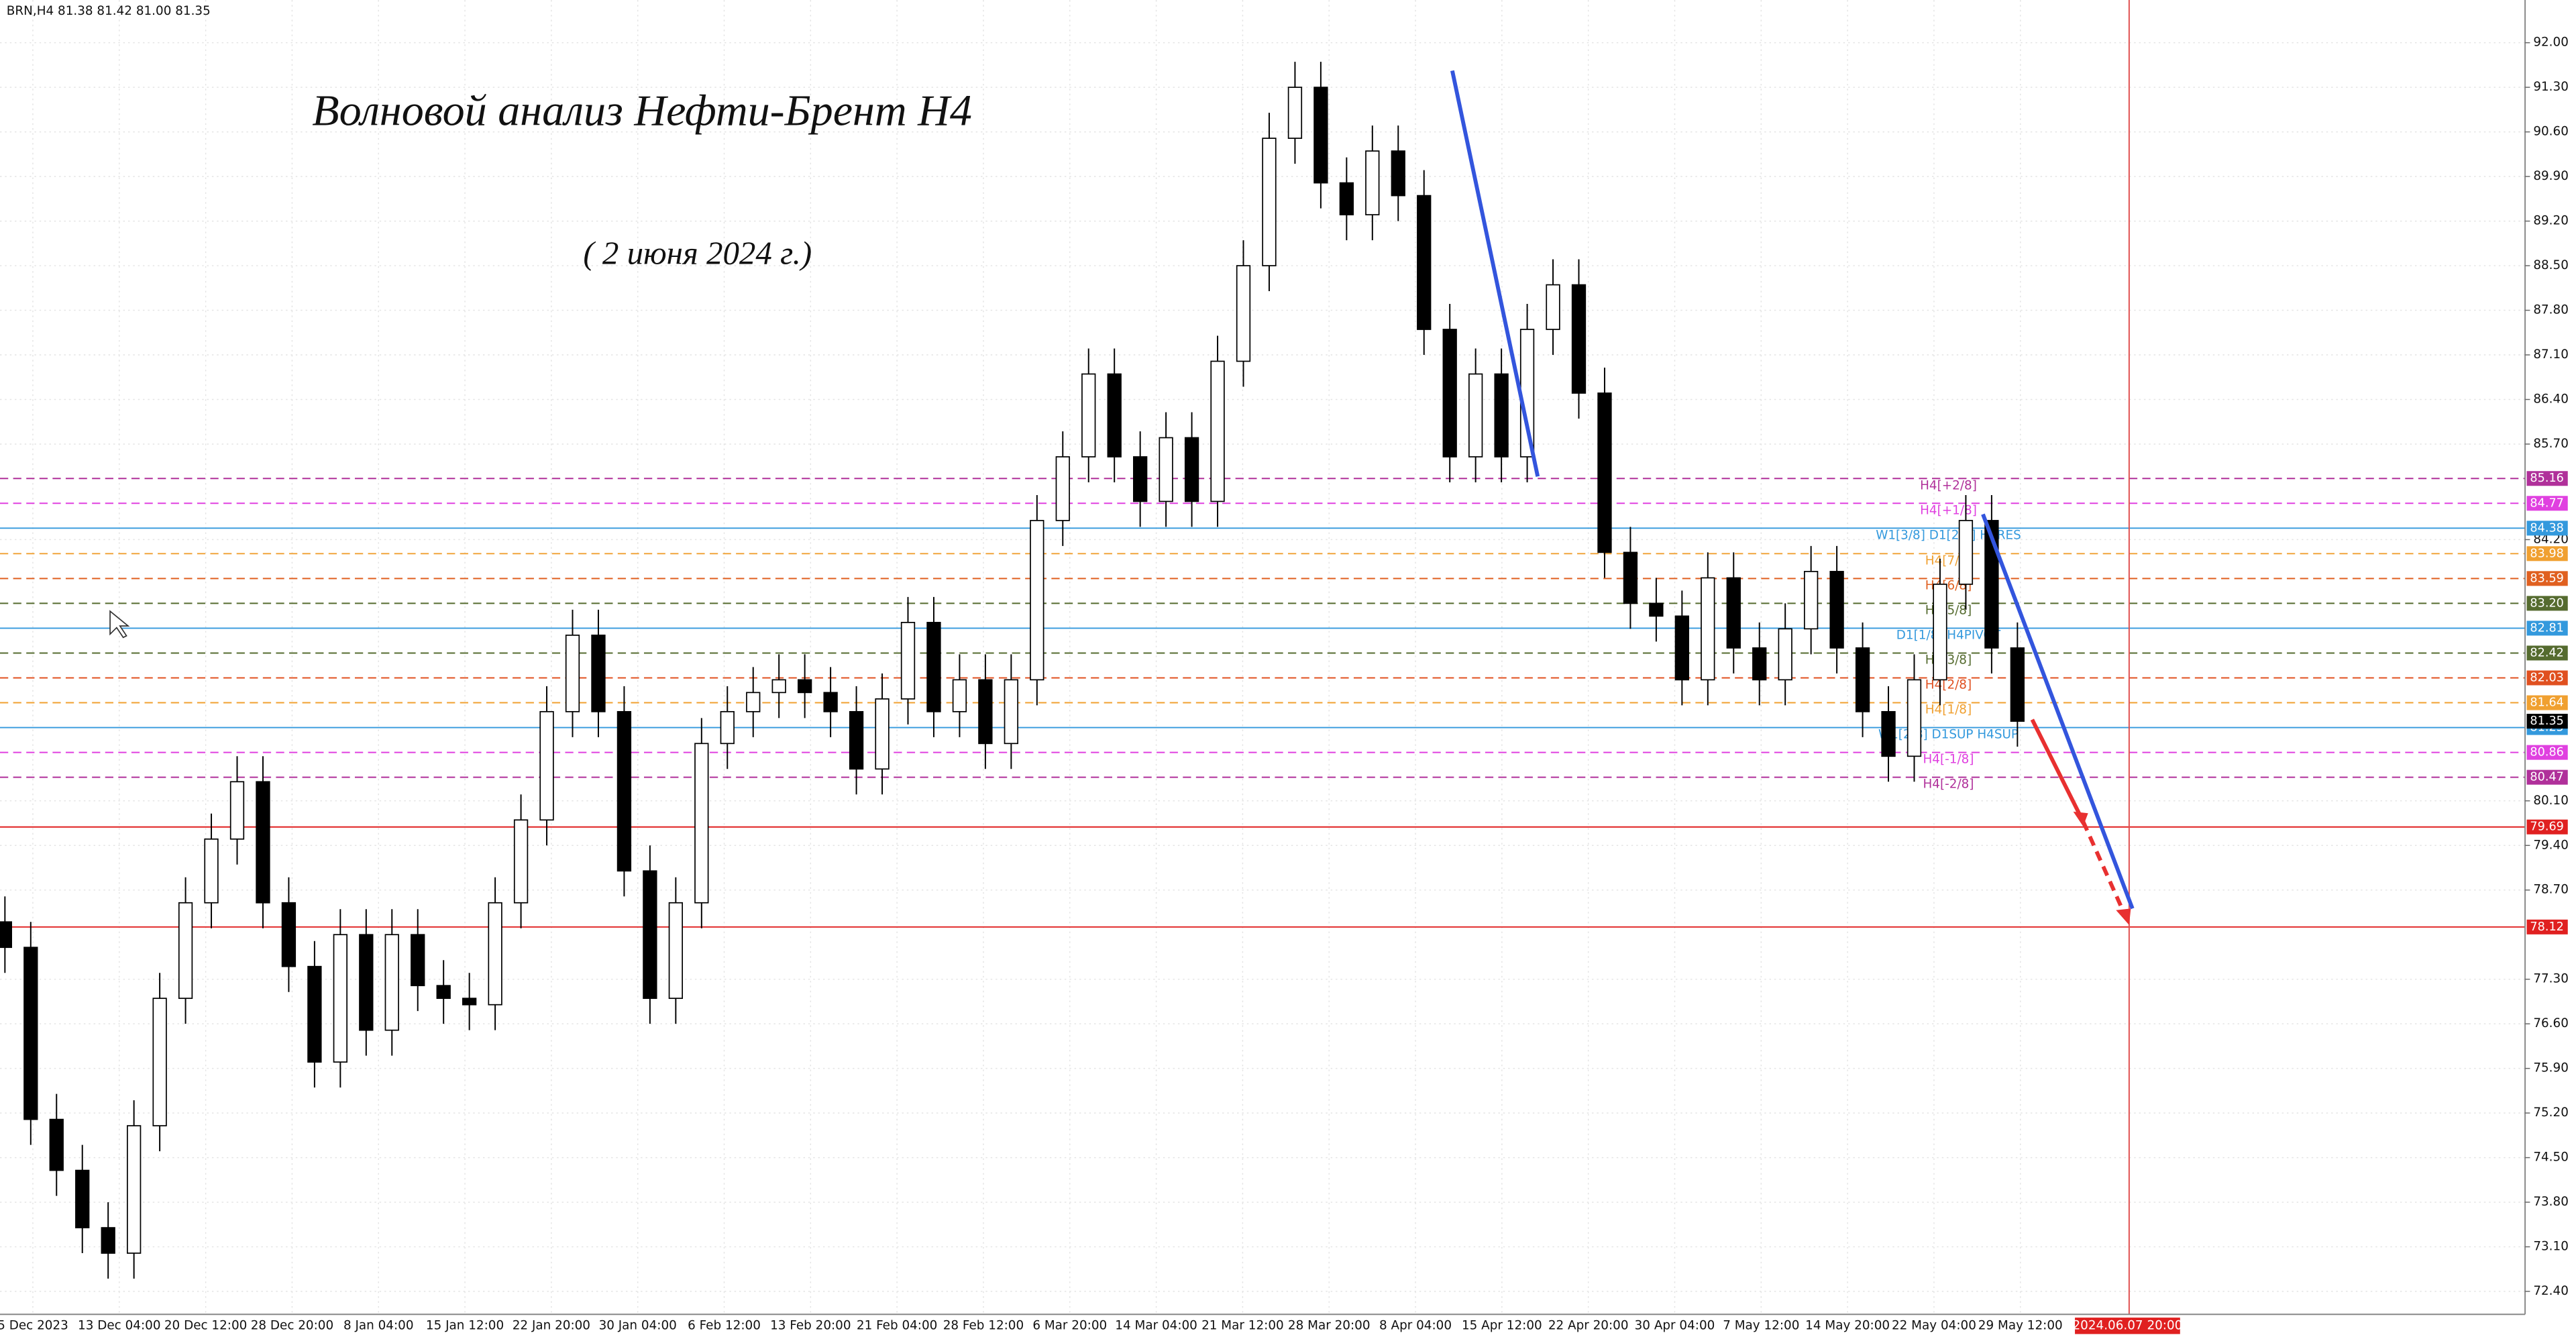 The width and height of the screenshot is (2576, 1339). What do you see at coordinates (2551, 1023) in the screenshot?
I see `y-tick-label: 76.60` at bounding box center [2551, 1023].